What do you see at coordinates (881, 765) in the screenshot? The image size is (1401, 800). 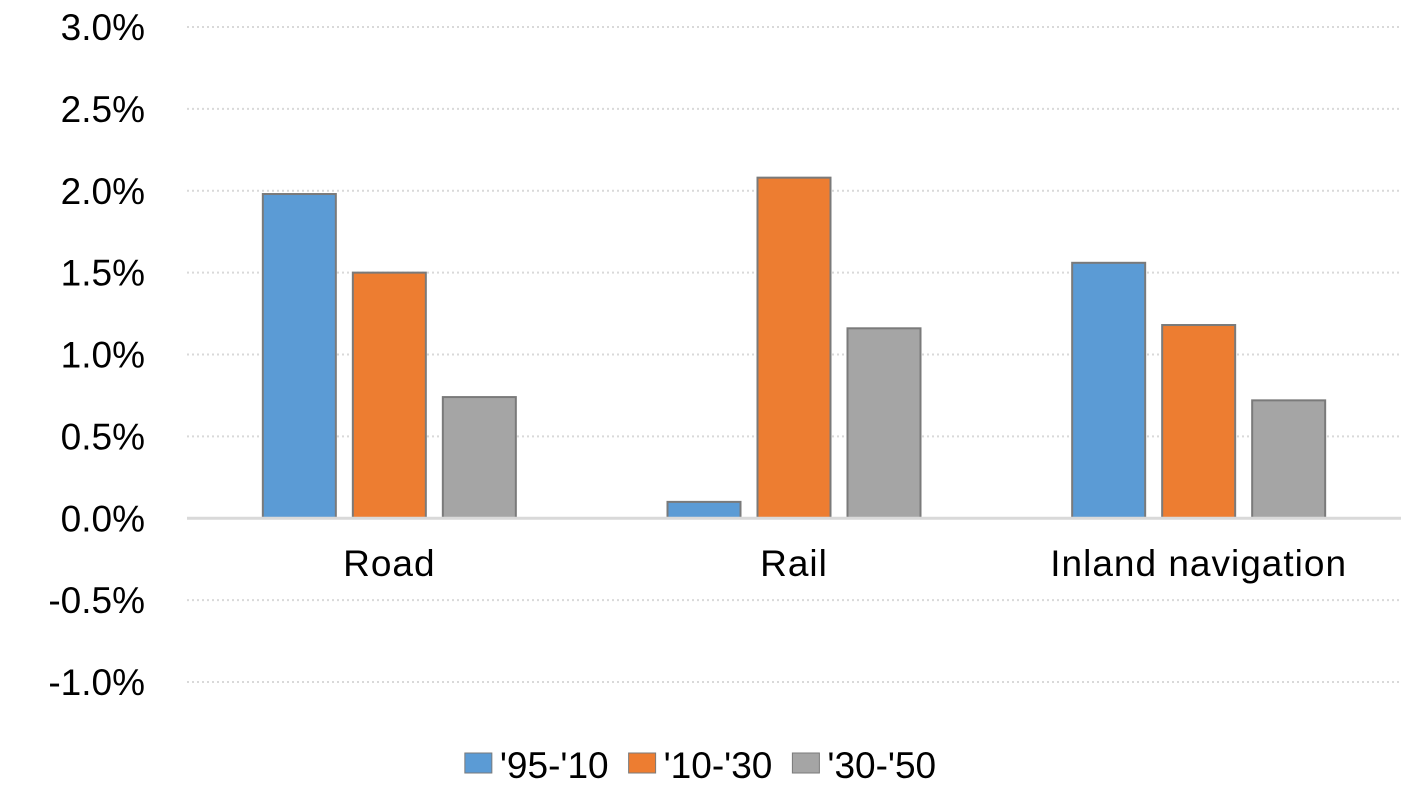 I see `legend-label: '30-'50` at bounding box center [881, 765].